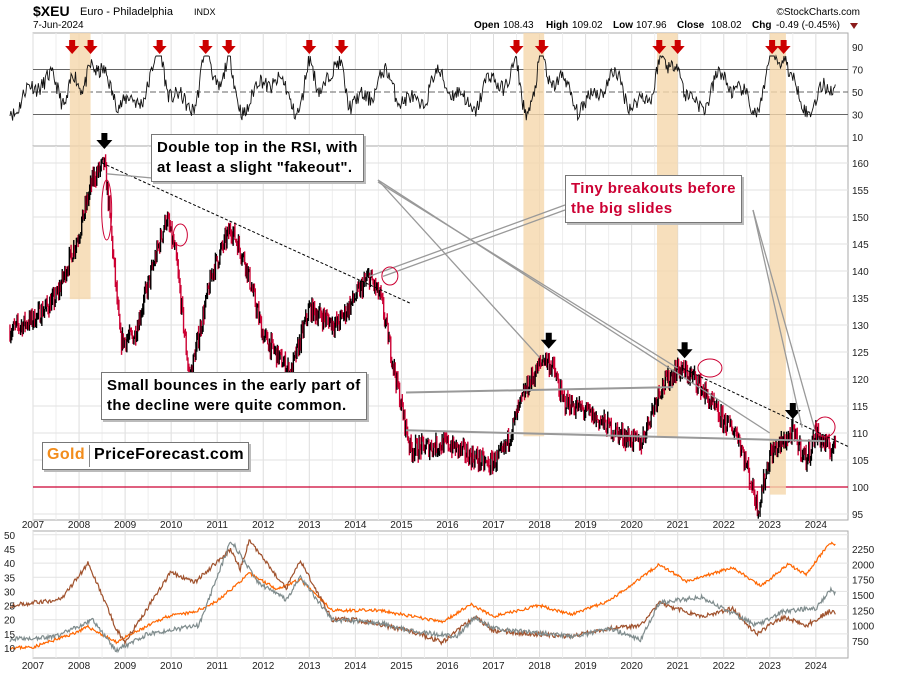  Describe the element at coordinates (863, 550) in the screenshot. I see `right-tick-label: 2250` at that location.